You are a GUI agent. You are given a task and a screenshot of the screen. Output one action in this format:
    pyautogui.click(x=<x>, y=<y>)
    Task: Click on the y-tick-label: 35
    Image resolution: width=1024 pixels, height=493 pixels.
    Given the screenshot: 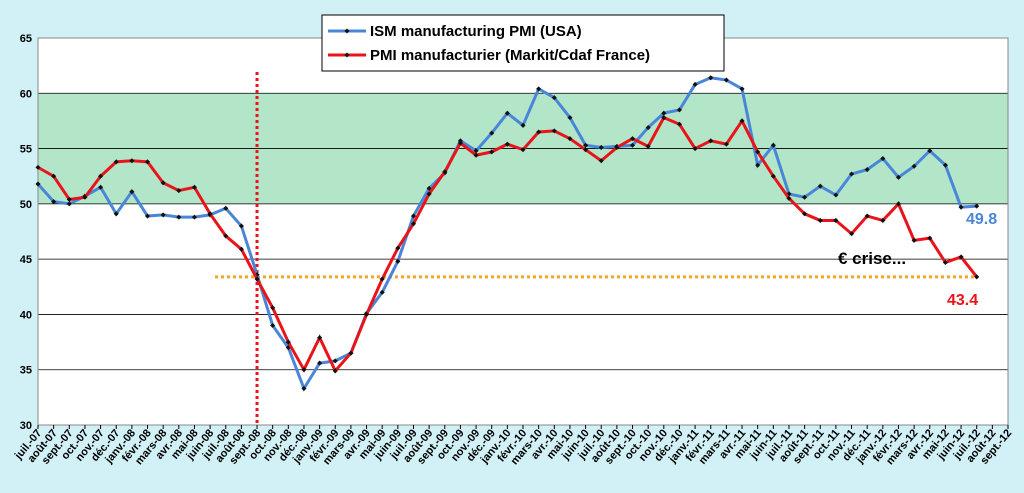 What is the action you would take?
    pyautogui.click(x=26, y=371)
    